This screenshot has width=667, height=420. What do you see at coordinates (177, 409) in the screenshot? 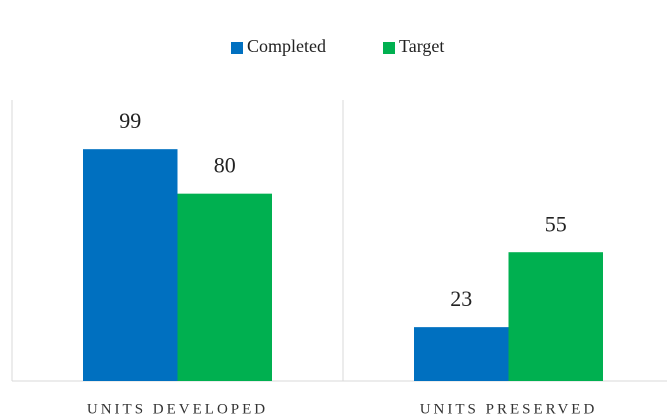
I see `x-tick-label: UNITS DEVELOPED` at bounding box center [177, 409].